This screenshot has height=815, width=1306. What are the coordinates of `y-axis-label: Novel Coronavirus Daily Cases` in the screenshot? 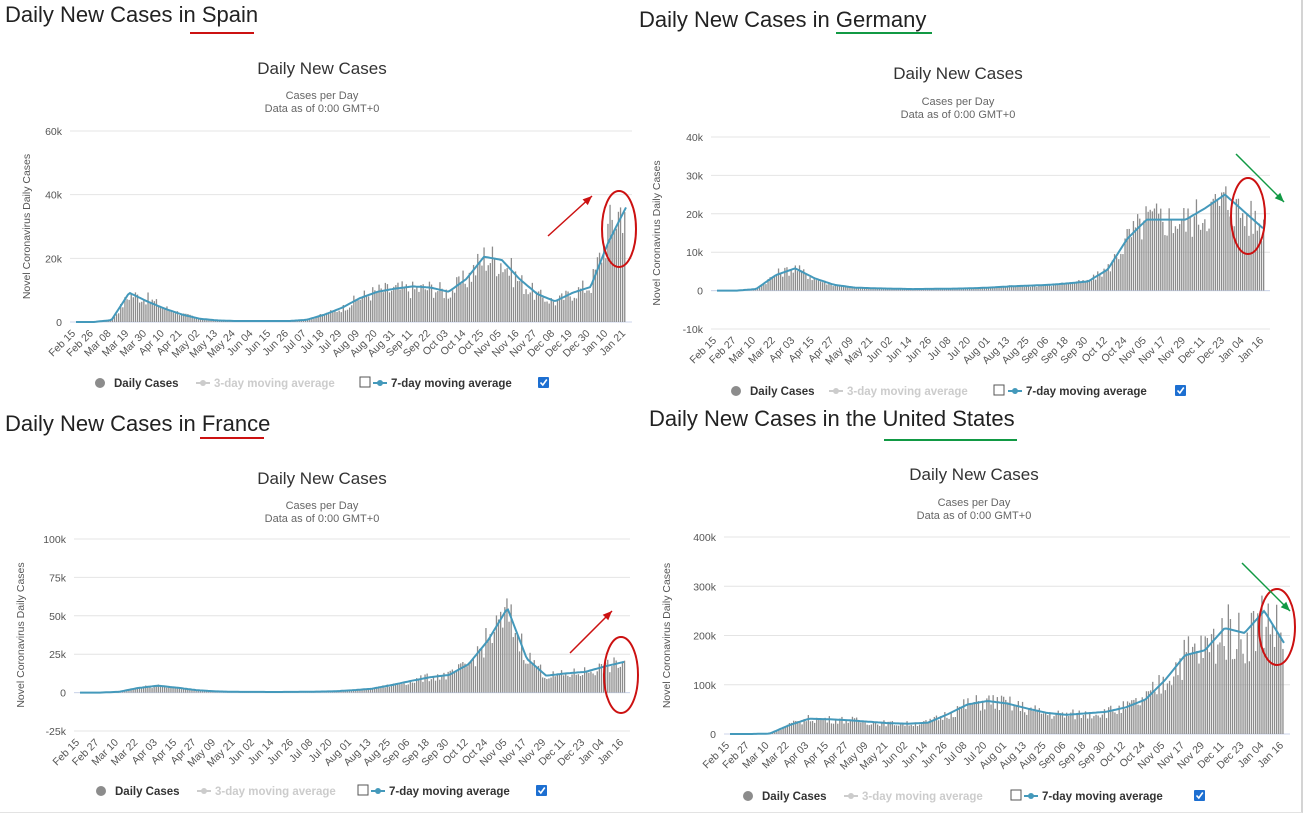 It's located at (657, 232).